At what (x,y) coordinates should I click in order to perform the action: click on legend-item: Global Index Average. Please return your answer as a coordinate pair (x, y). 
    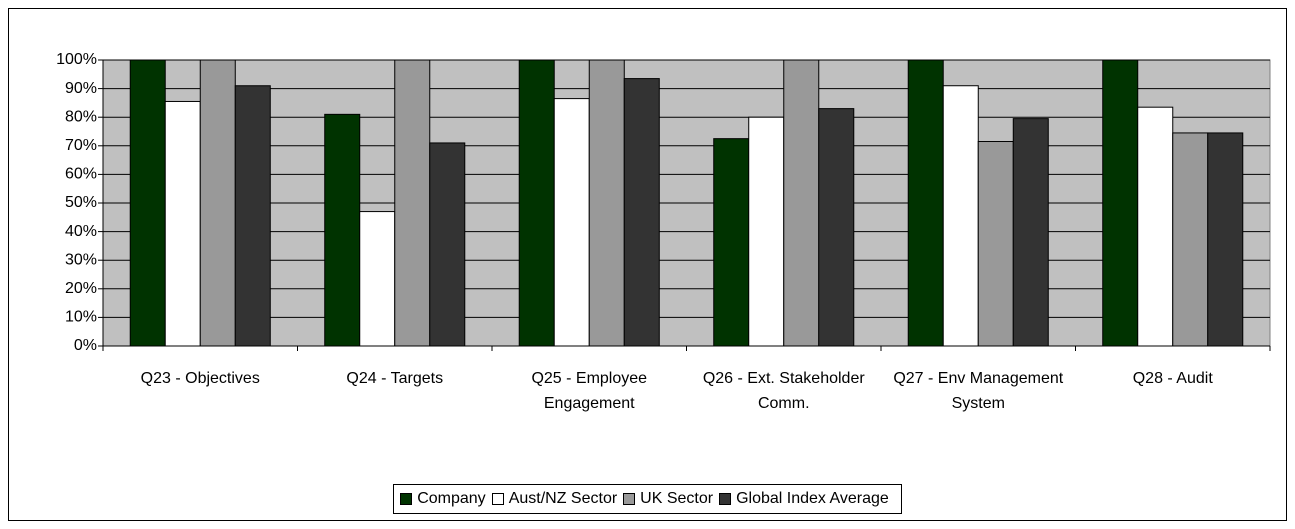
    Looking at the image, I should click on (804, 499).